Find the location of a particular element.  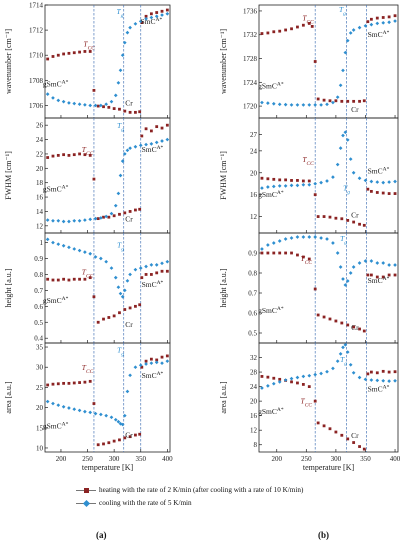

y-tick-label: 0.6 is located at coordinates (252, 314).